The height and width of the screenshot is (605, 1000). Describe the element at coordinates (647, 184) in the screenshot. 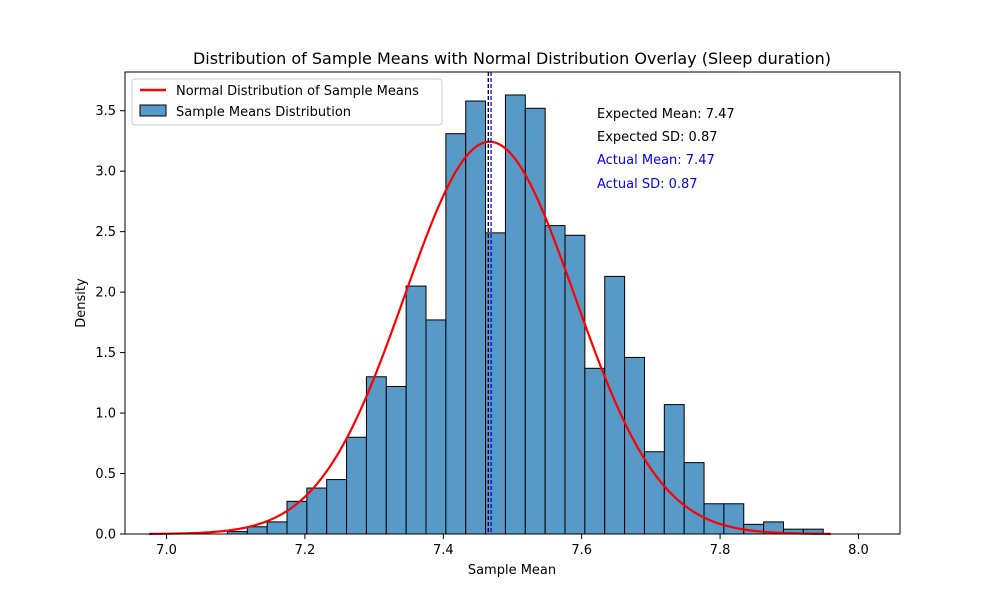

I see `annotation-actual-sd: Actual SD: 0.87` at that location.